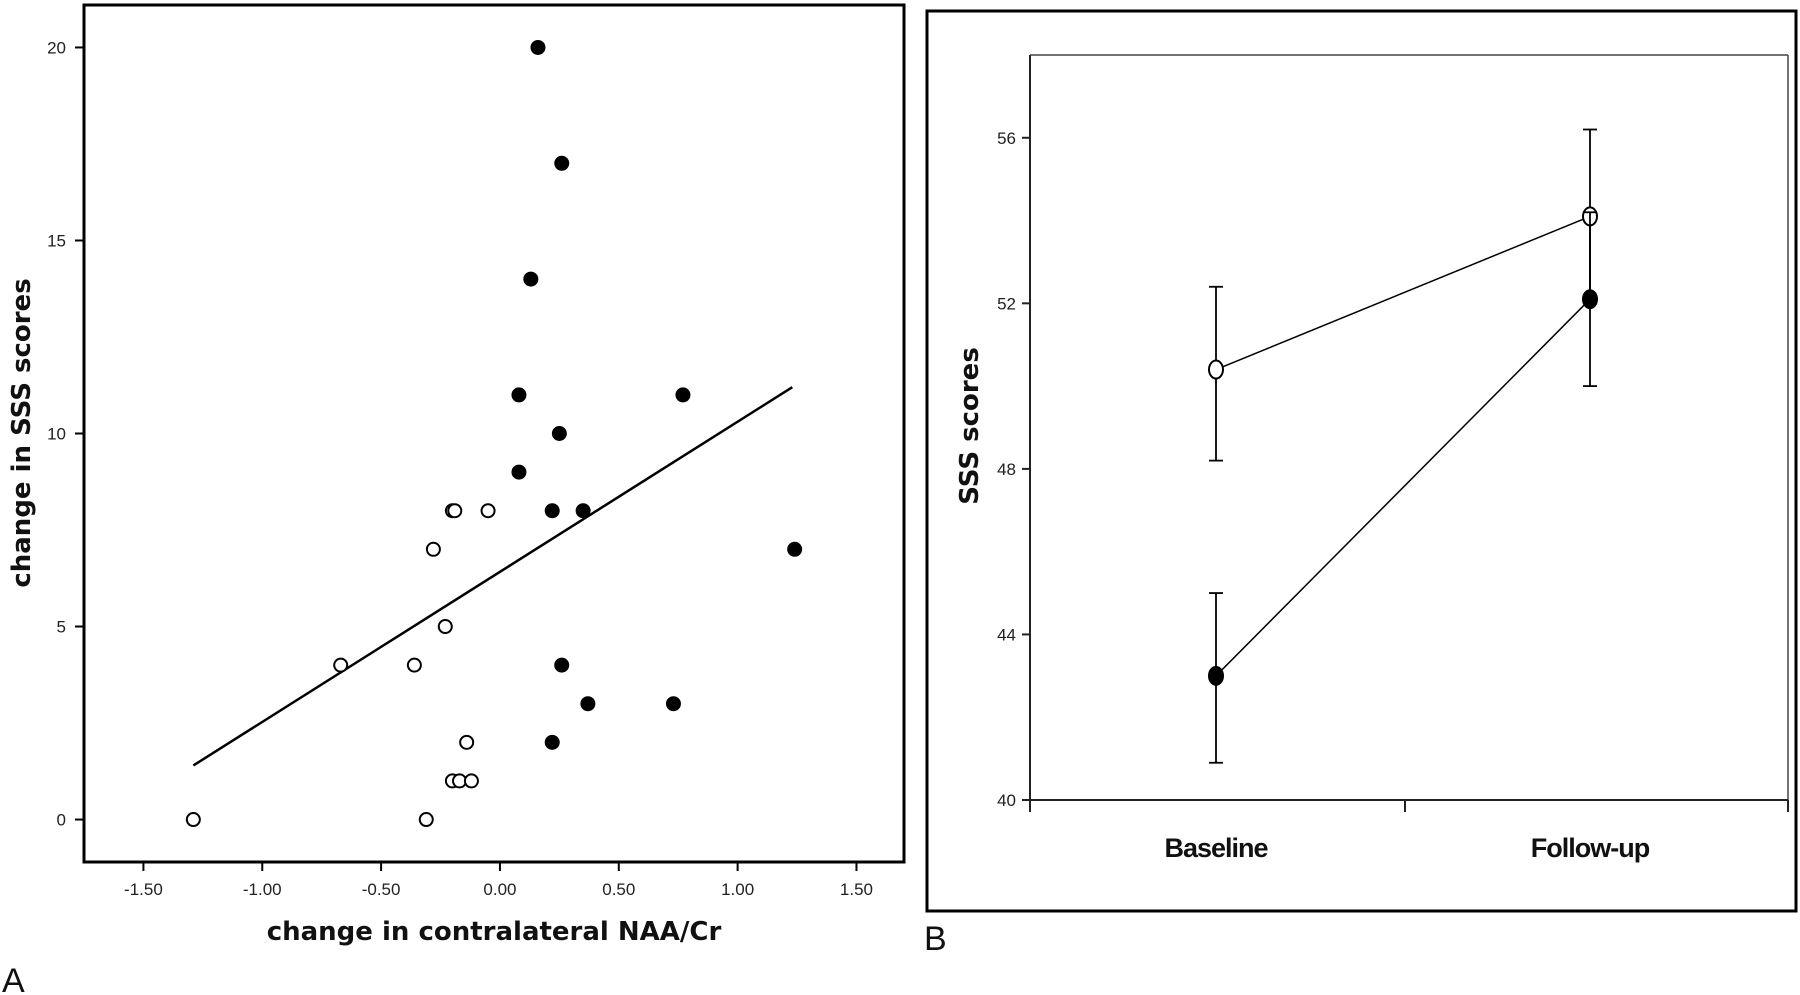 This screenshot has height=995, width=1800. What do you see at coordinates (499, 889) in the screenshot?
I see `x-tick-label: 0.00` at bounding box center [499, 889].